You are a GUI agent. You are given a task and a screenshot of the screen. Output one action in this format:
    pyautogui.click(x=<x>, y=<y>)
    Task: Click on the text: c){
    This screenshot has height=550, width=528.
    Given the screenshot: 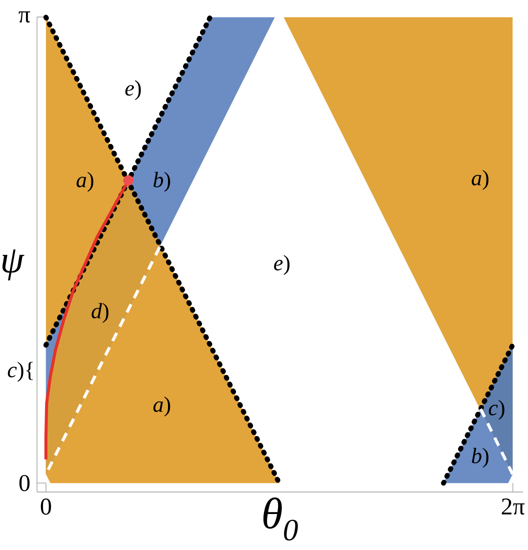 What is the action you would take?
    pyautogui.click(x=20, y=372)
    